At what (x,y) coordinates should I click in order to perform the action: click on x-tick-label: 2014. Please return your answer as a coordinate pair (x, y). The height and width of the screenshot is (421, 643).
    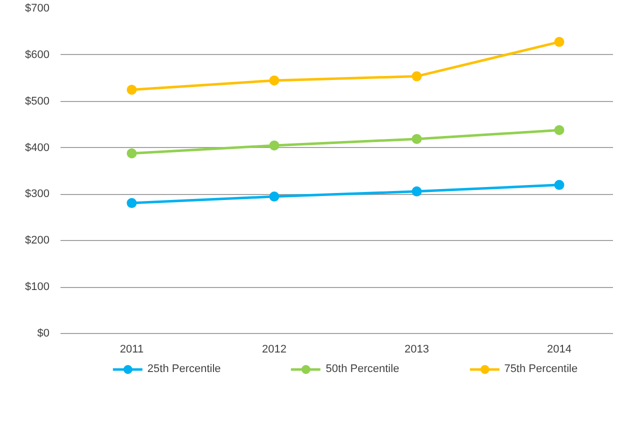
    Looking at the image, I should click on (559, 350).